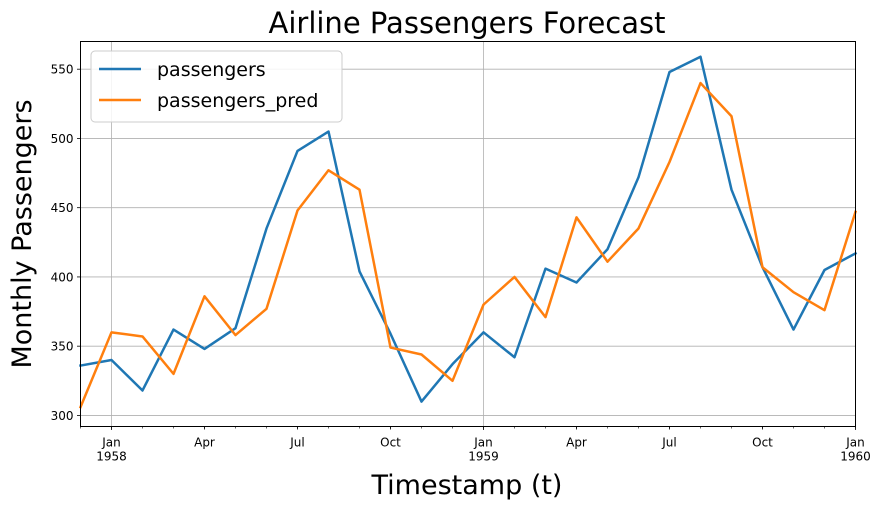 The height and width of the screenshot is (513, 882). I want to click on legend-label: passengers, so click(211, 70).